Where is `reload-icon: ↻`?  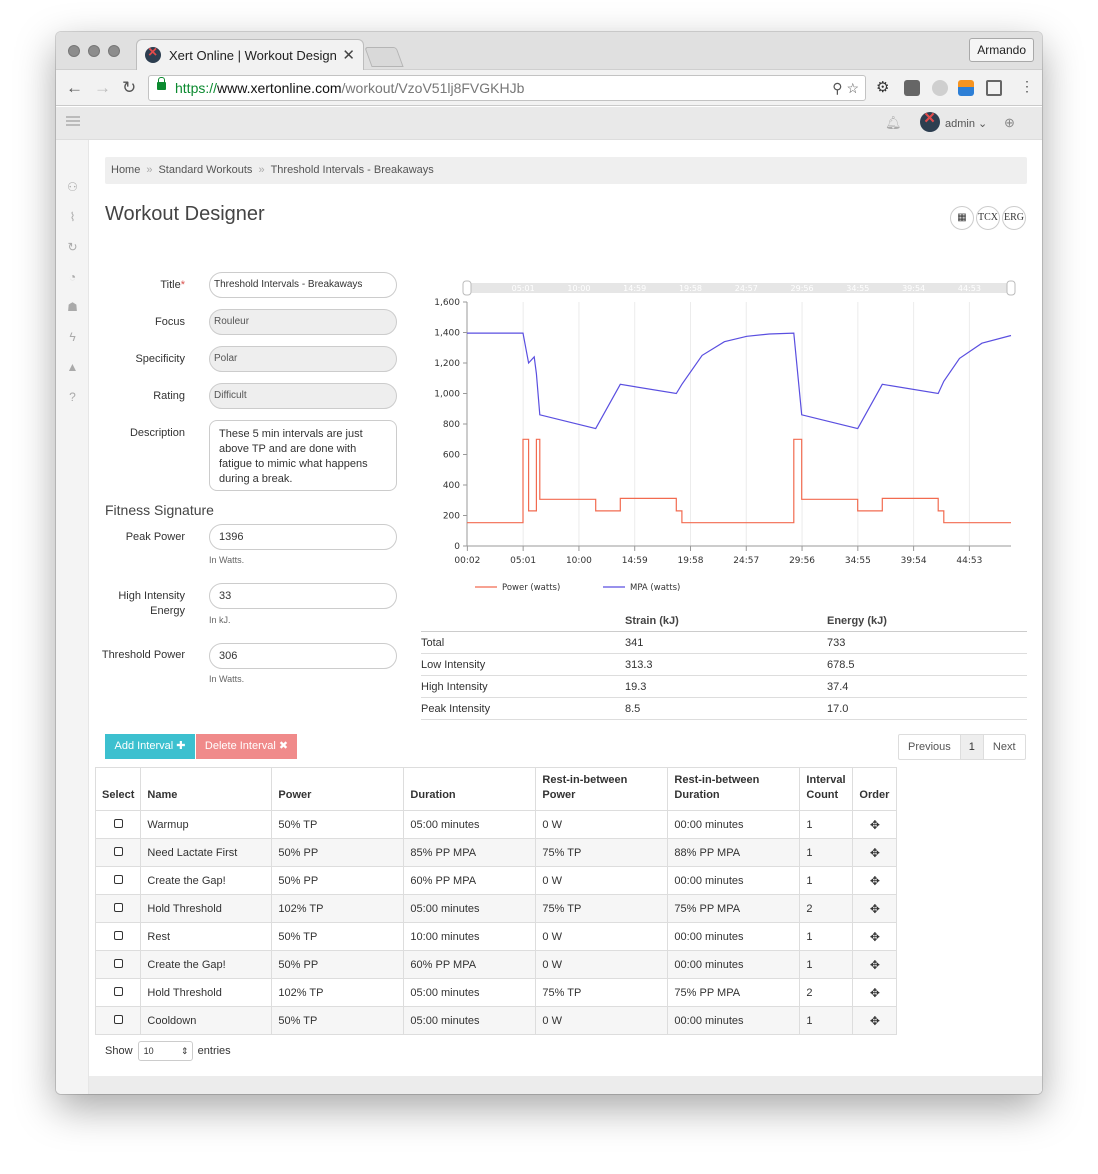
reload-icon: ↻ is located at coordinates (129, 87).